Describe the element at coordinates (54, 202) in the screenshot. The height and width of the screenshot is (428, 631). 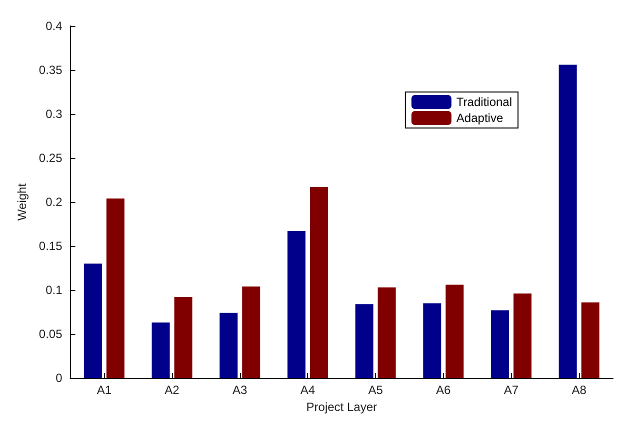
I see `y-tick-label: 0.2` at that location.